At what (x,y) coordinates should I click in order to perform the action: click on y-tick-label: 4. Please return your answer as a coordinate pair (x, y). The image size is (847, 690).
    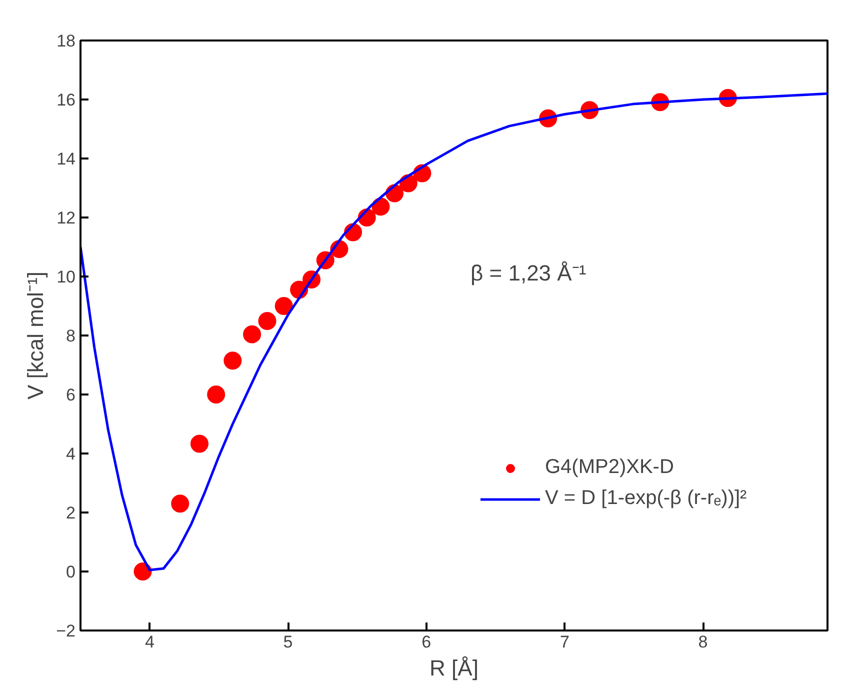
    Looking at the image, I should click on (71, 454).